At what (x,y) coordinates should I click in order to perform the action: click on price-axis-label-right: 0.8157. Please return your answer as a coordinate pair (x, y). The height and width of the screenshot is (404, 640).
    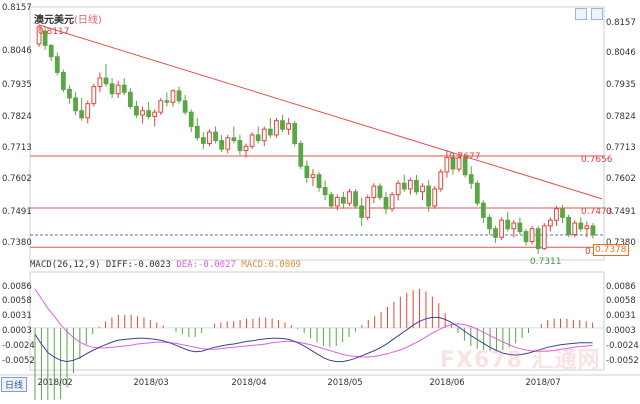
    Looking at the image, I should click on (621, 23).